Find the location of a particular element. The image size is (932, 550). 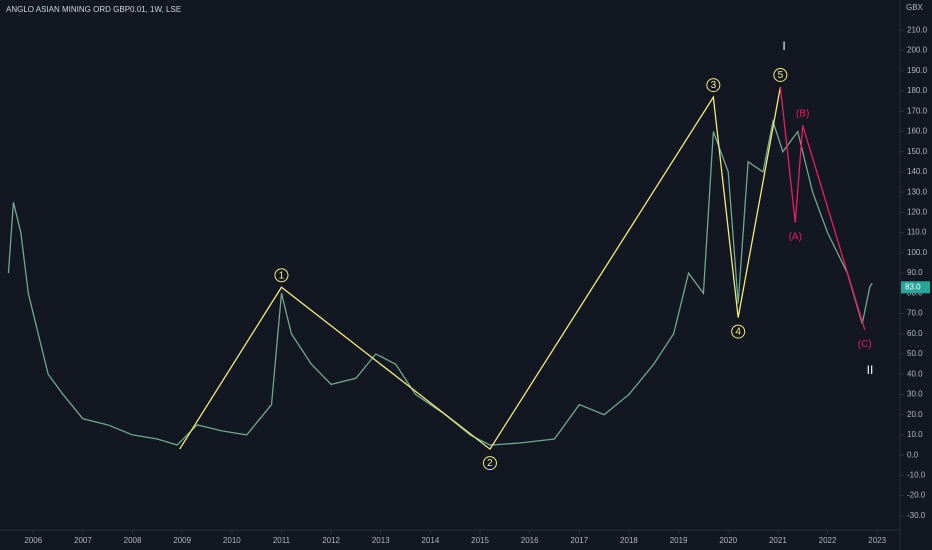

y-tick-label: 70.0 is located at coordinates (915, 313).